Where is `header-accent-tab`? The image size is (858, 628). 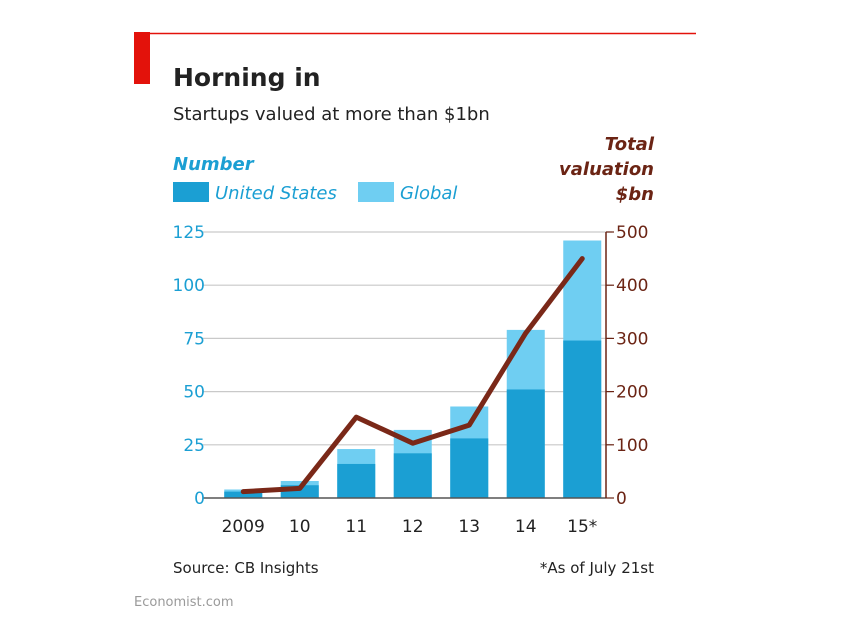
header-accent-tab is located at coordinates (142, 58).